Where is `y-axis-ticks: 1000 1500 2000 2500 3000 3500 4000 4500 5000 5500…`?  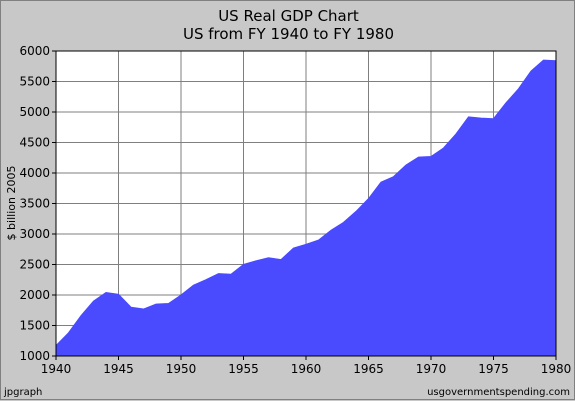 y-axis-ticks: 1000 1500 2000 2500 3000 3500 4000 4500 5000 5500… is located at coordinates (37, 203).